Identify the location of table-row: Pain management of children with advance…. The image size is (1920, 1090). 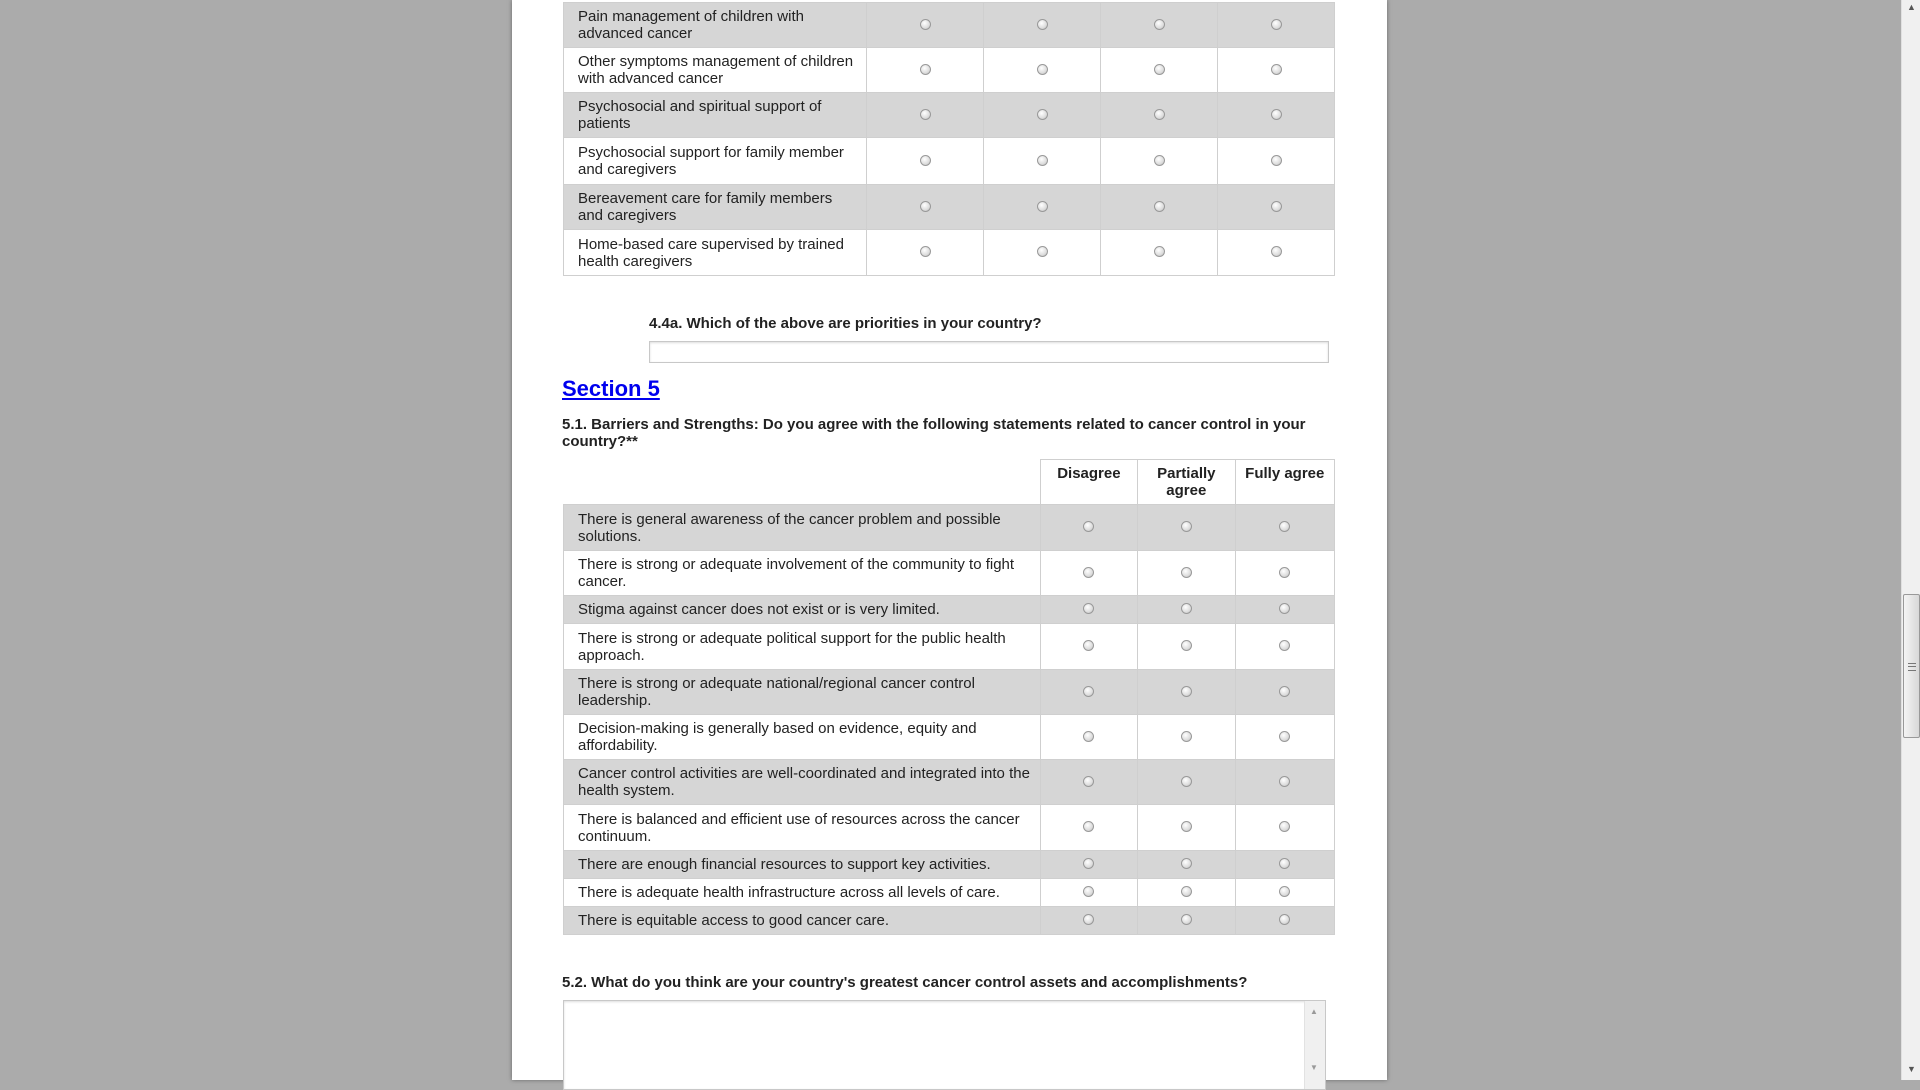
(949, 25).